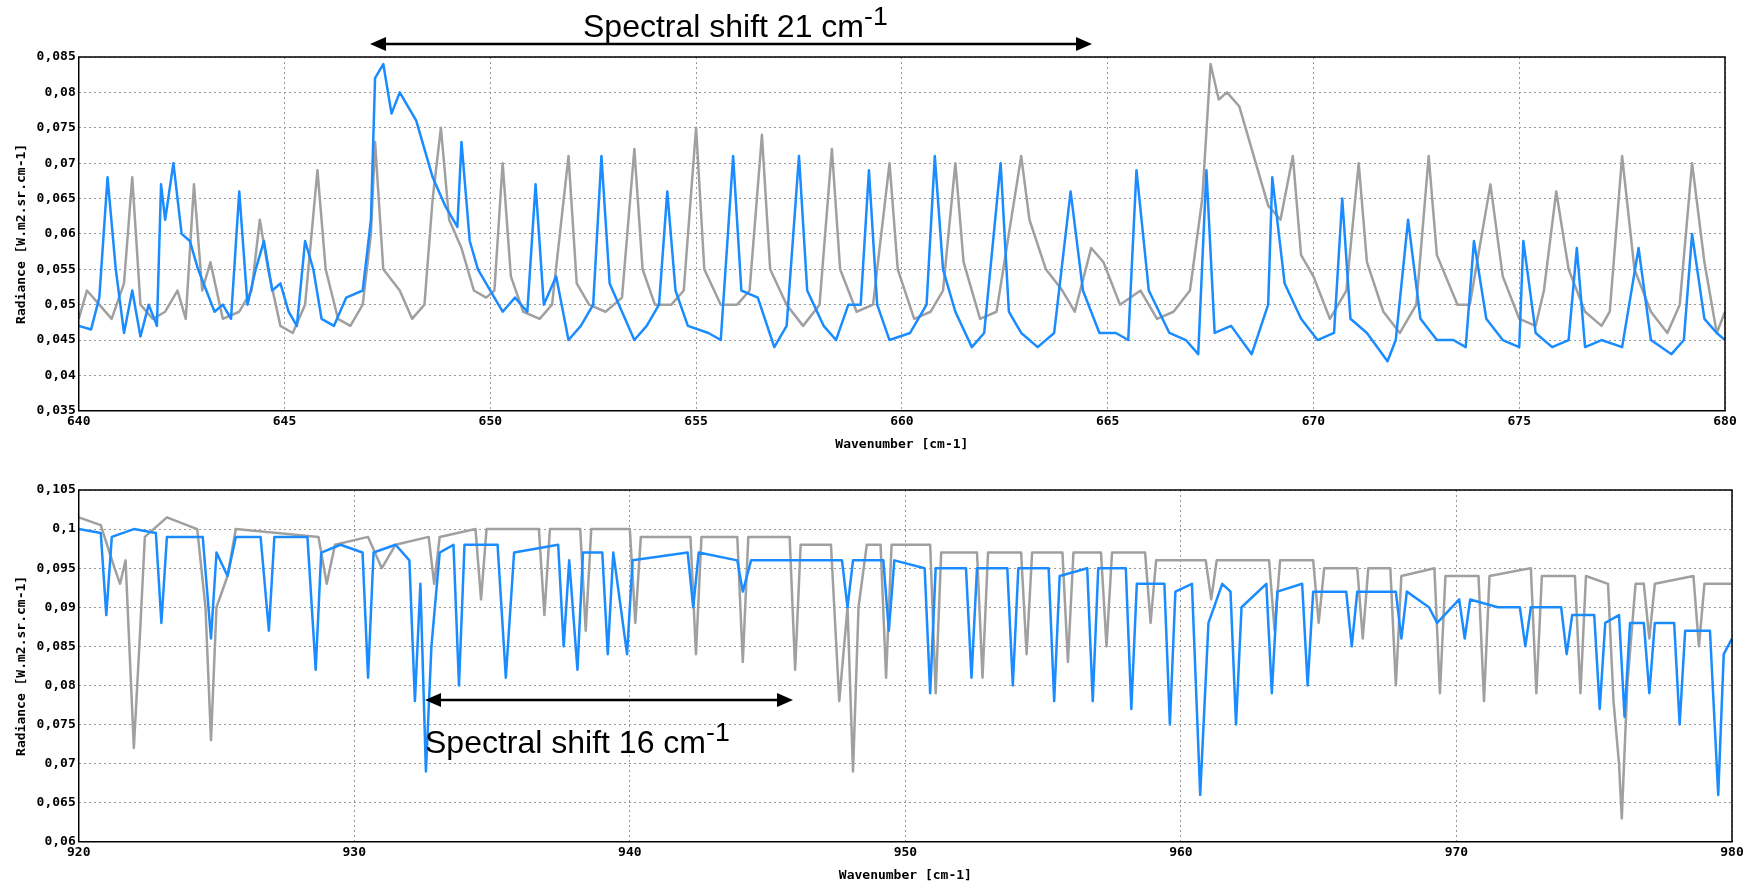 This screenshot has height=893, width=1763. I want to click on x-tick-label: 930, so click(354, 851).